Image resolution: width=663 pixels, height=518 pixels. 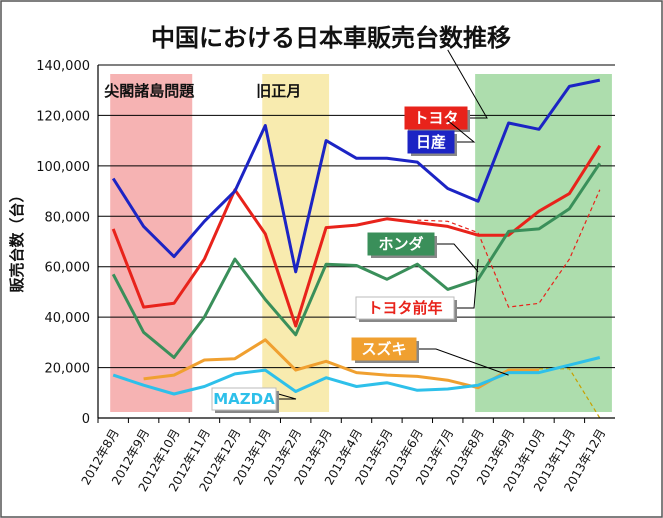 I want to click on series-label-0: トヨタ, so click(x=435, y=118).